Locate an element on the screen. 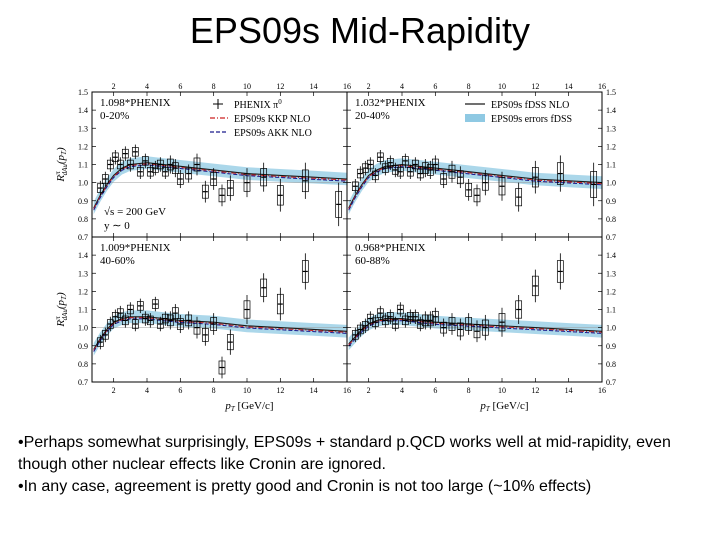 The height and width of the screenshot is (540, 720). panel-centrality: 60-88% is located at coordinates (372, 261).